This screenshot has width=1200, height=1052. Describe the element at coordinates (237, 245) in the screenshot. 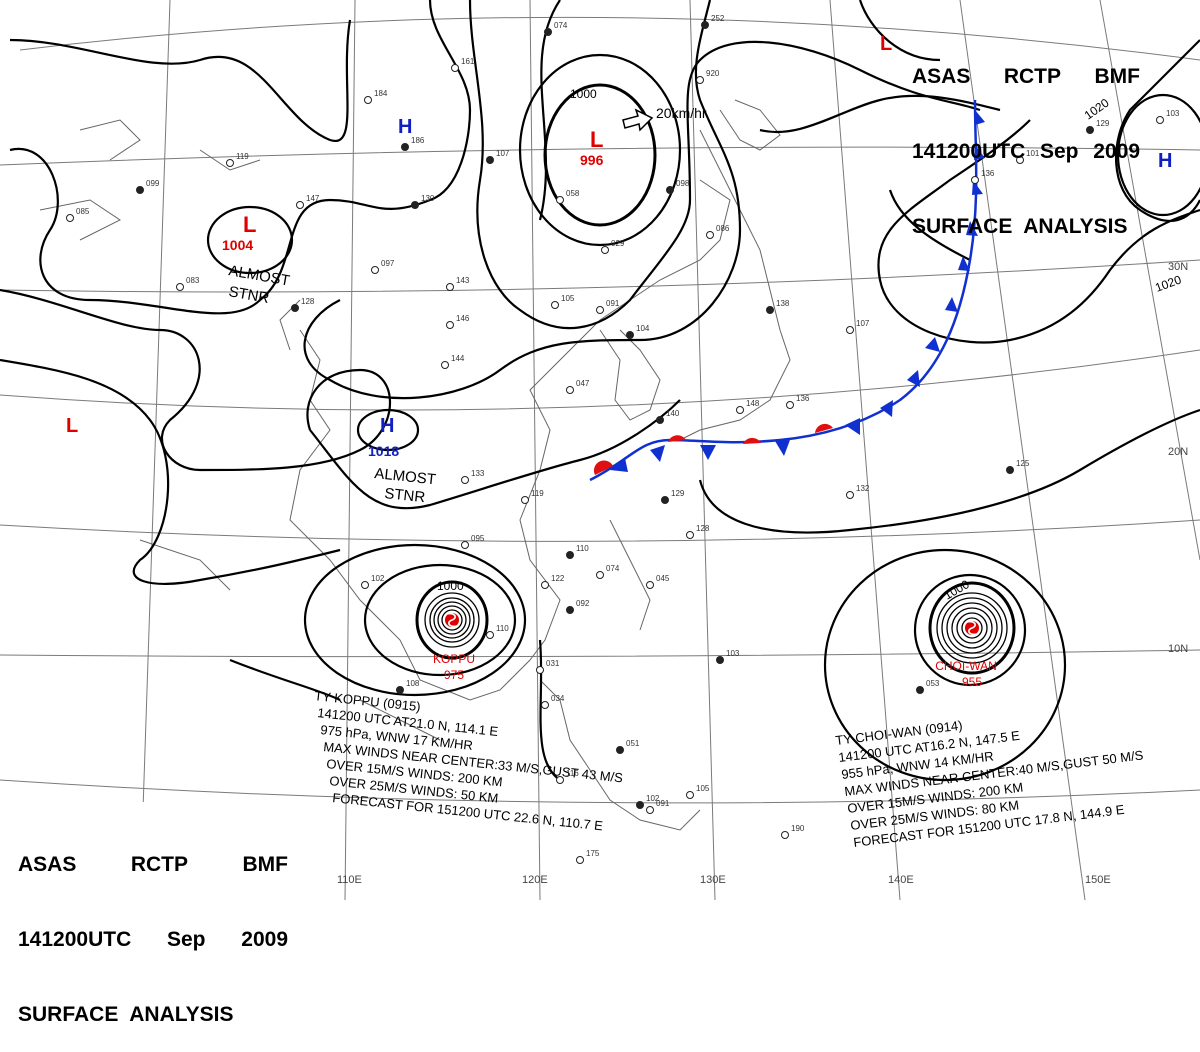

I see `low-center-1004-value: 1004` at that location.